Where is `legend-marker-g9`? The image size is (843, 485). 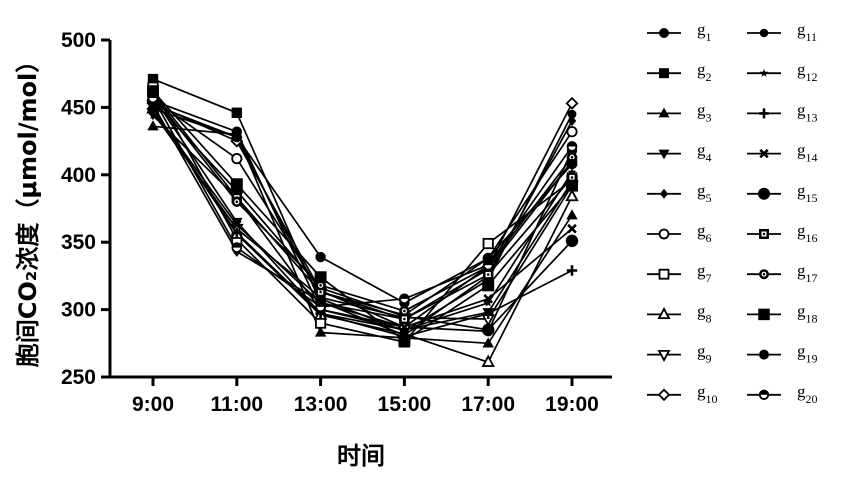 legend-marker-g9 is located at coordinates (664, 355).